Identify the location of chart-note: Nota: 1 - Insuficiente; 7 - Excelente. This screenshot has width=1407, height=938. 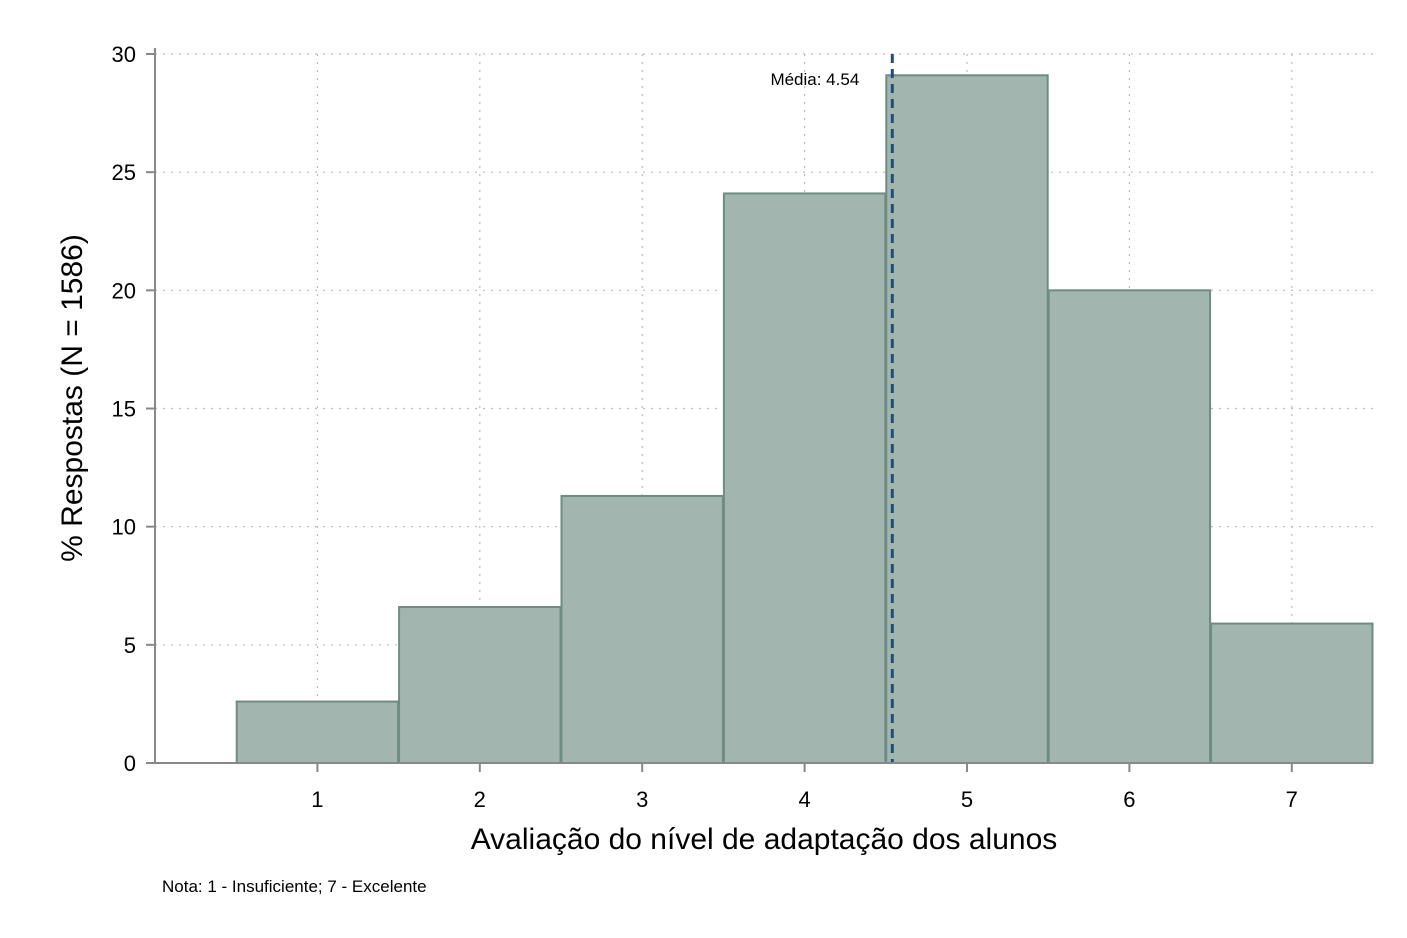
(294, 886).